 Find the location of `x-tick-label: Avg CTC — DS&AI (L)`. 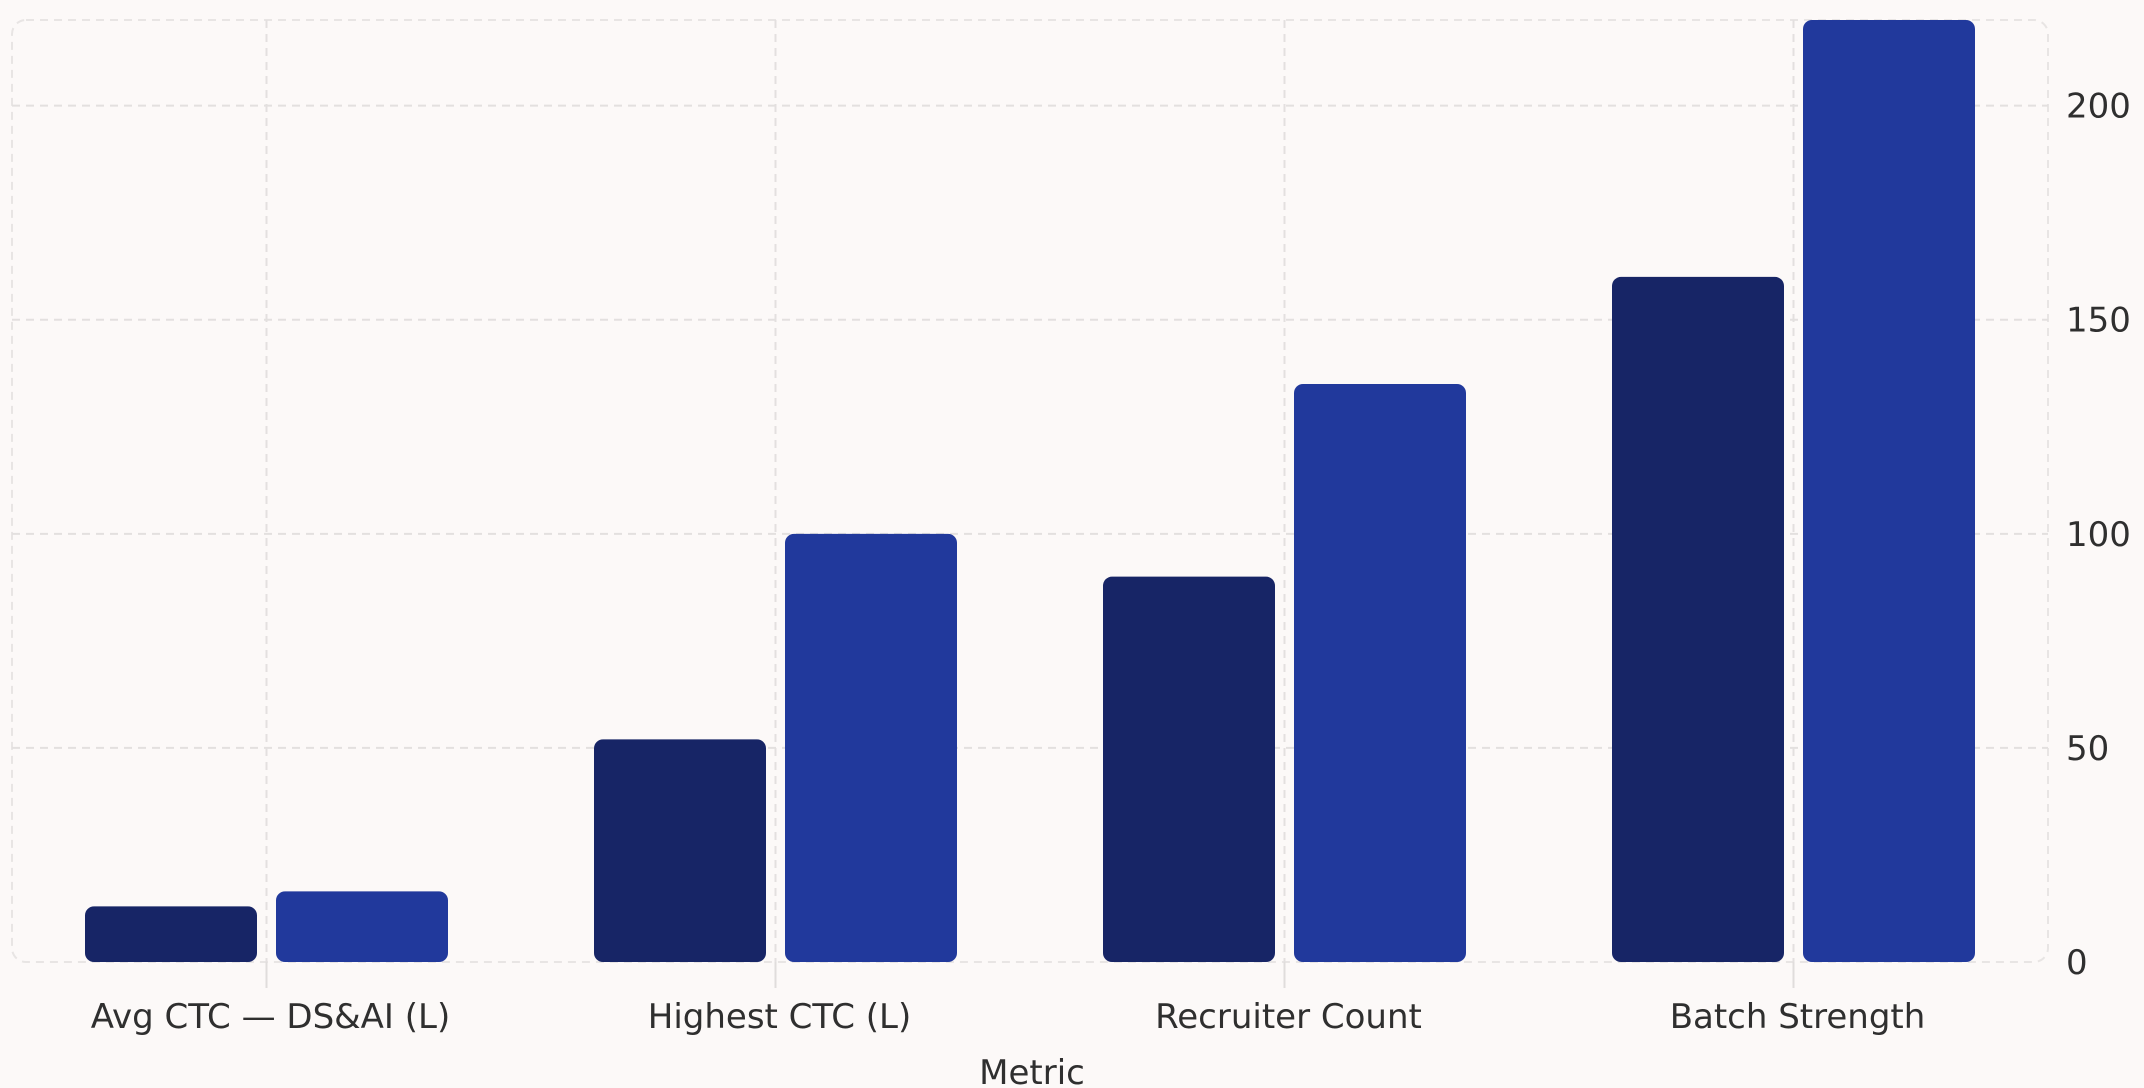

x-tick-label: Avg CTC — DS&AI (L) is located at coordinates (271, 1017).